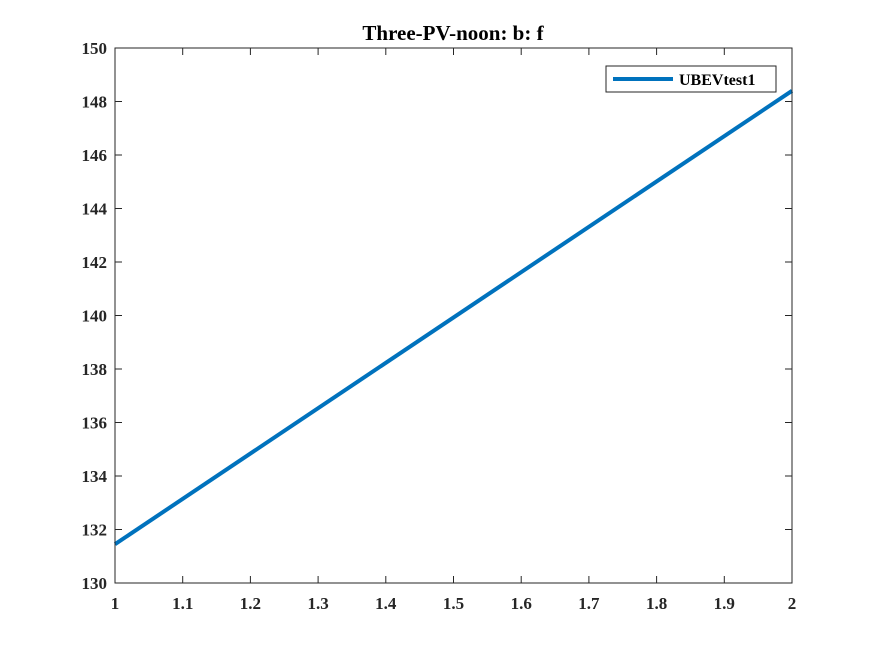 The height and width of the screenshot is (656, 875). What do you see at coordinates (386, 603) in the screenshot?
I see `x-tick-label: 1.4` at bounding box center [386, 603].